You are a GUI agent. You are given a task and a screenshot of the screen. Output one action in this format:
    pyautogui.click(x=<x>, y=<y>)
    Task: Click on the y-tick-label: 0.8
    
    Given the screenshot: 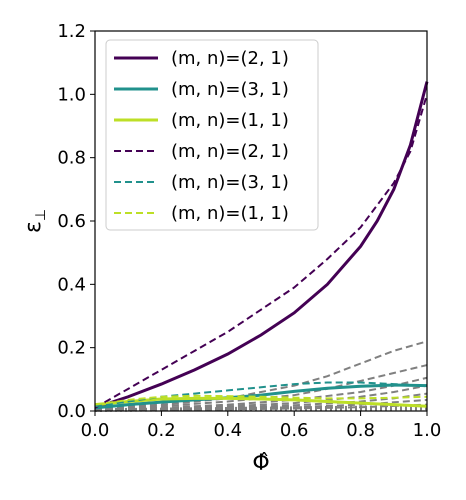 What is the action you would take?
    pyautogui.click(x=71, y=158)
    